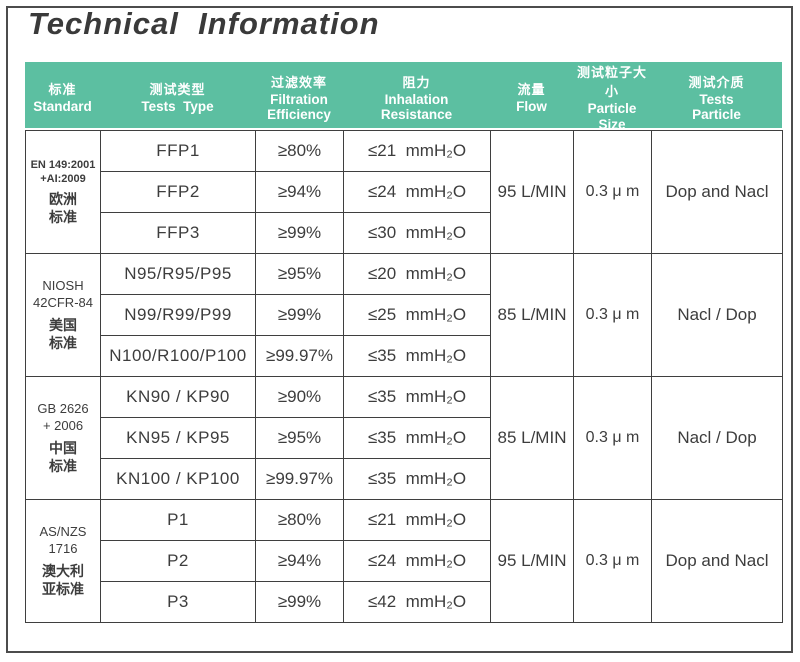  I want to click on header-tests-type-en: Tests Type, so click(177, 107).